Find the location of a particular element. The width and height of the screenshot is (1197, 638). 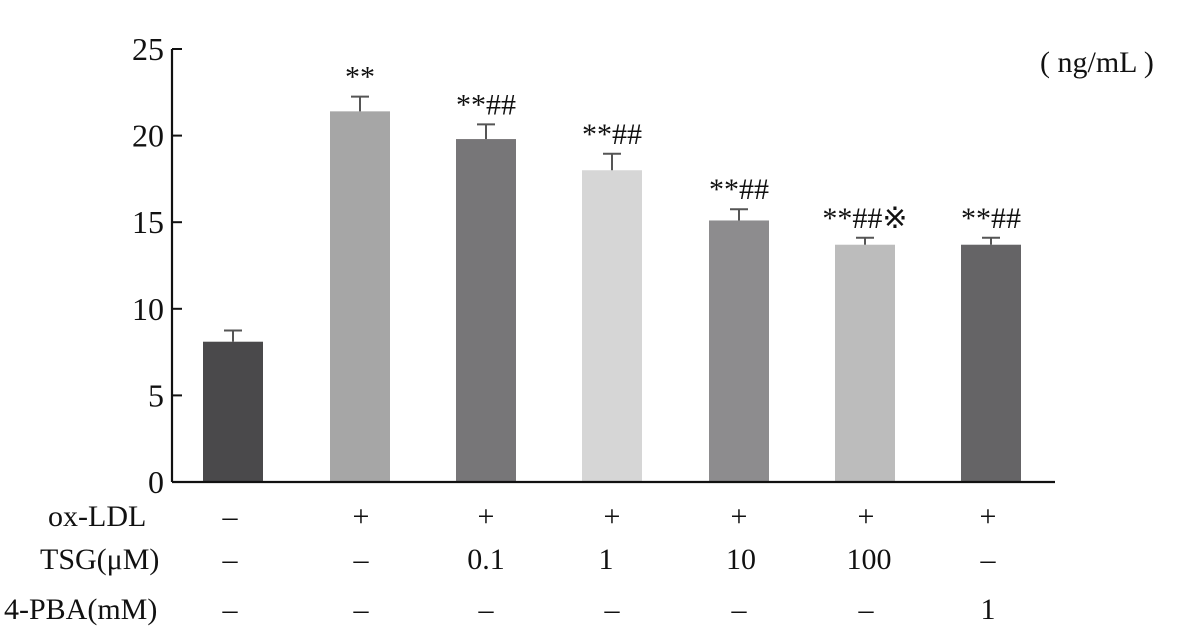

y-tick-label-20: 20 is located at coordinates (148, 136).